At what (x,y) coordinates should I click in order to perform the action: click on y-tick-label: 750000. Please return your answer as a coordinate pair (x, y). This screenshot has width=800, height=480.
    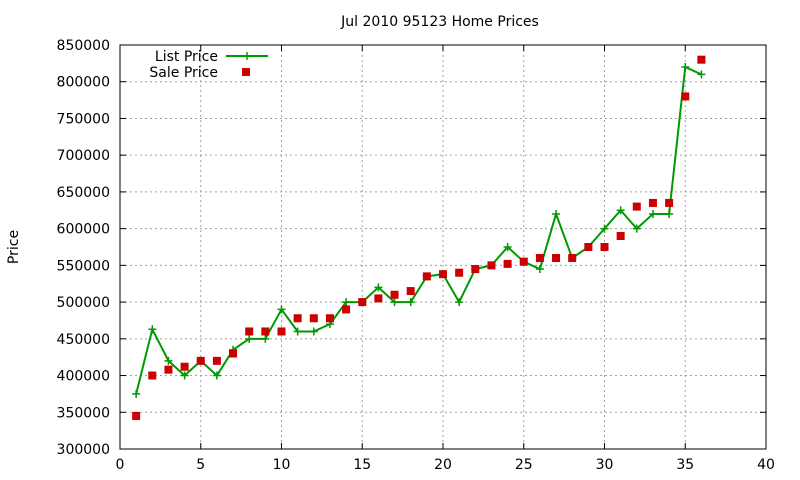
    Looking at the image, I should click on (83, 119).